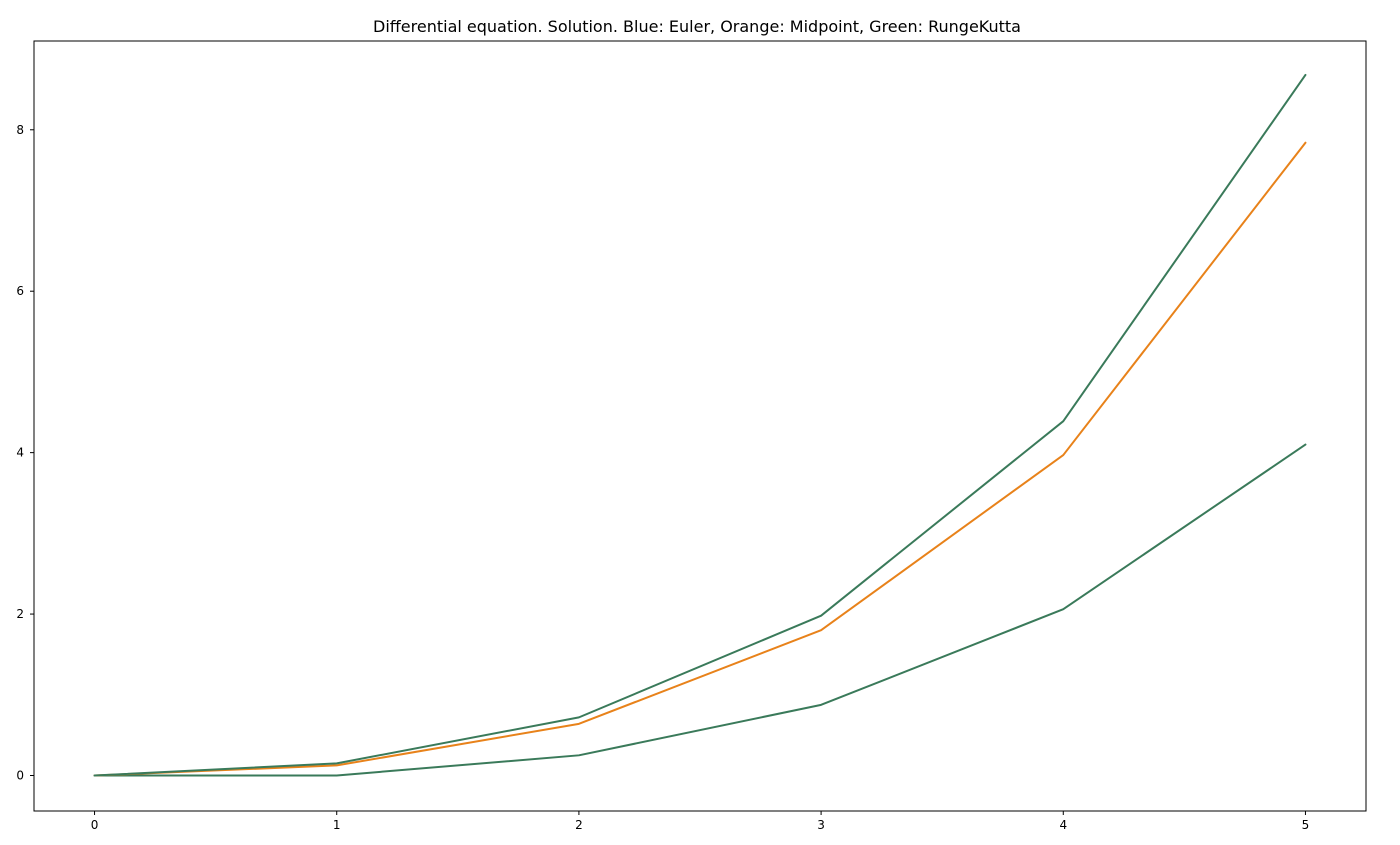 Image resolution: width=1400 pixels, height=845 pixels. What do you see at coordinates (20, 291) in the screenshot?
I see `y-tick-label: 6` at bounding box center [20, 291].